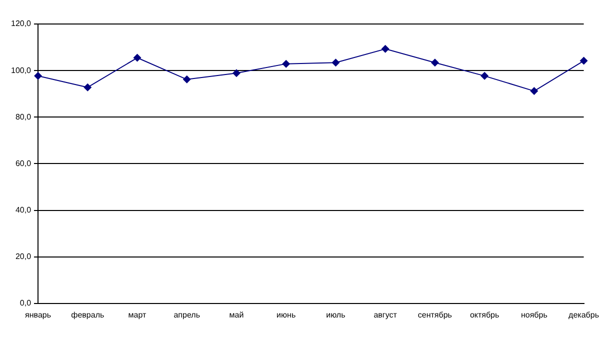 The image size is (610, 341). What do you see at coordinates (23, 257) in the screenshot?
I see `y-tick-label: 20,0` at bounding box center [23, 257].